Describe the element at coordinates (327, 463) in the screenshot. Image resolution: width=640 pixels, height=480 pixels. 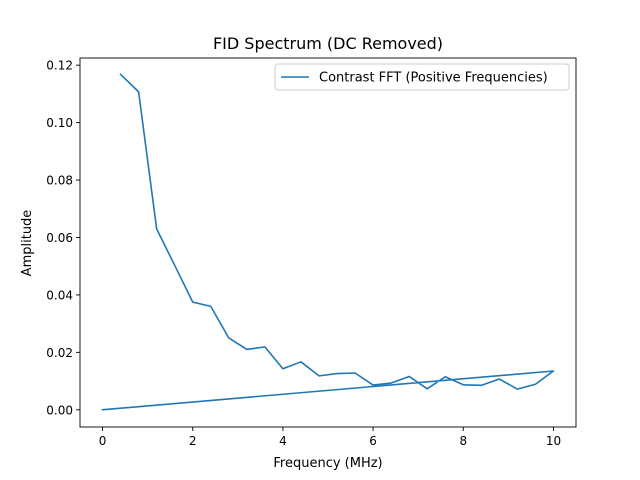
I see `x-axis-label: Frequency (MHz)` at that location.